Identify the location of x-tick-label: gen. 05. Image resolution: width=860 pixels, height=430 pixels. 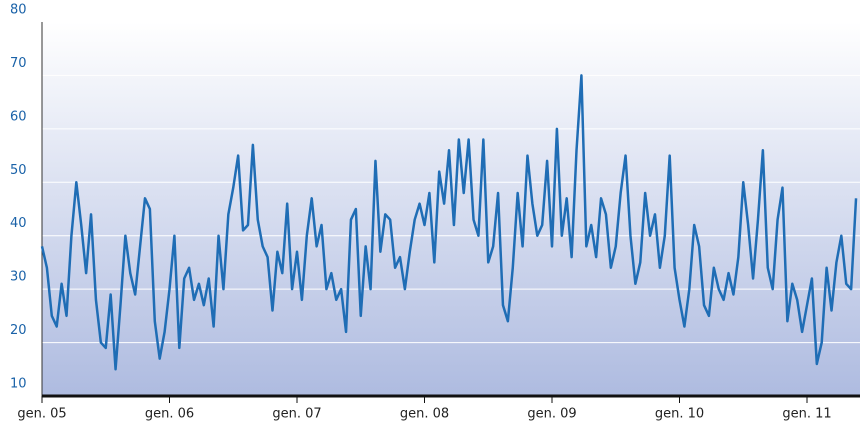
(41, 414).